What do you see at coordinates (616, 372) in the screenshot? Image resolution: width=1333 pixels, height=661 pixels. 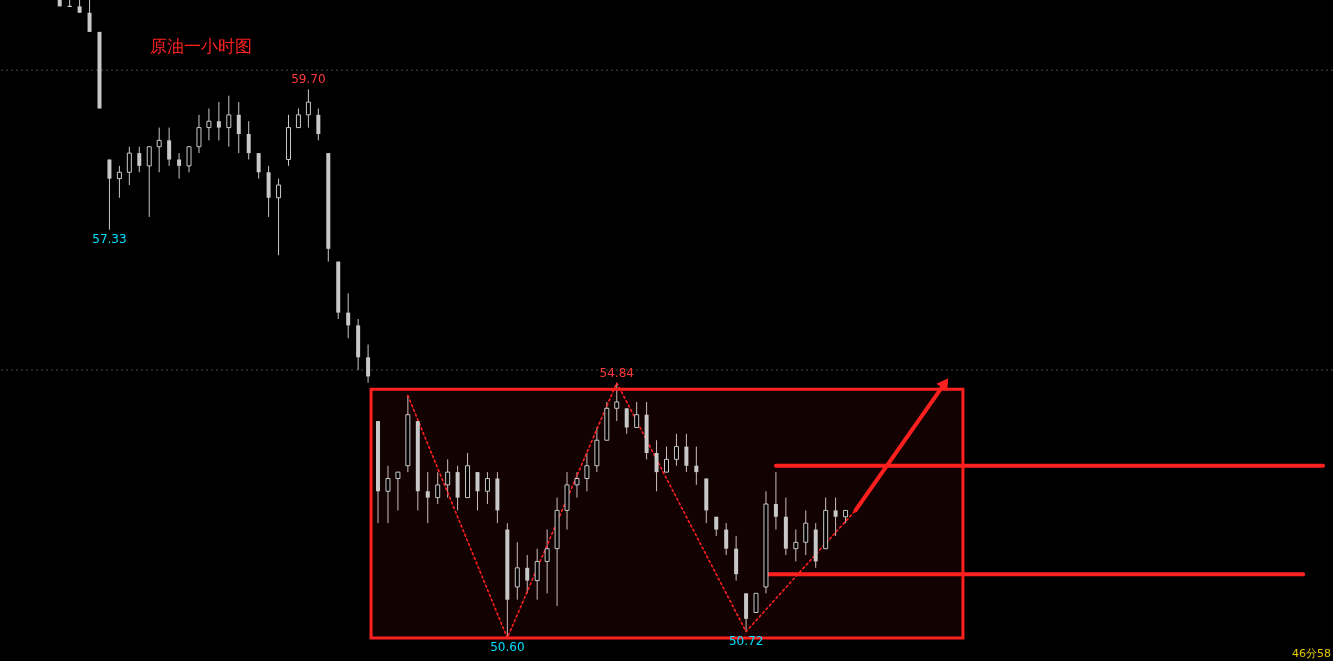 I see `annotation: 54.84` at bounding box center [616, 372].